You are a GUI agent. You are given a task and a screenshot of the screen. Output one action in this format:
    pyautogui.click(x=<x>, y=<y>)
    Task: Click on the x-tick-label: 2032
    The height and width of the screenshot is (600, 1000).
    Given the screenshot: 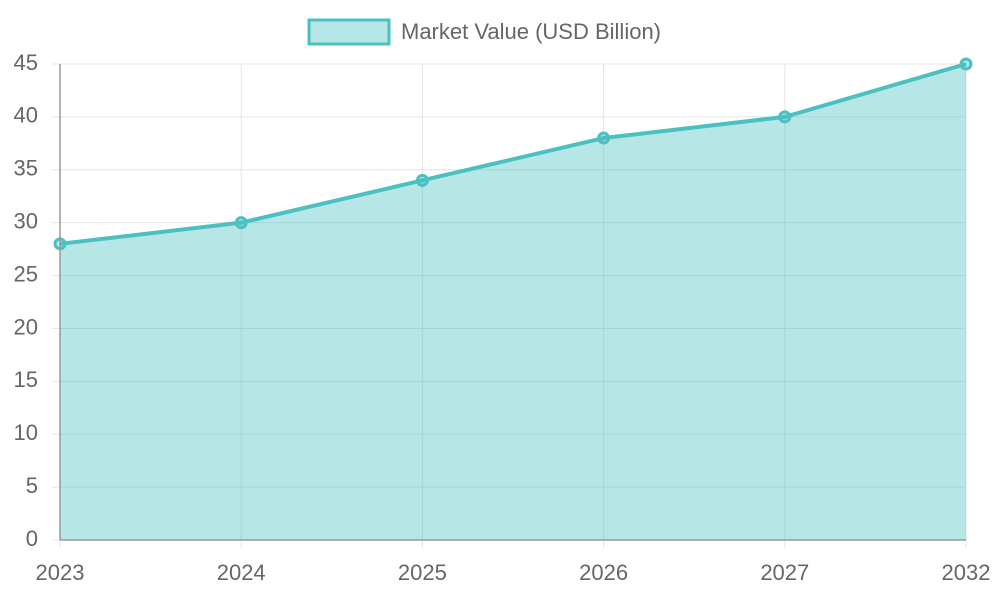 What is the action you would take?
    pyautogui.click(x=966, y=572)
    